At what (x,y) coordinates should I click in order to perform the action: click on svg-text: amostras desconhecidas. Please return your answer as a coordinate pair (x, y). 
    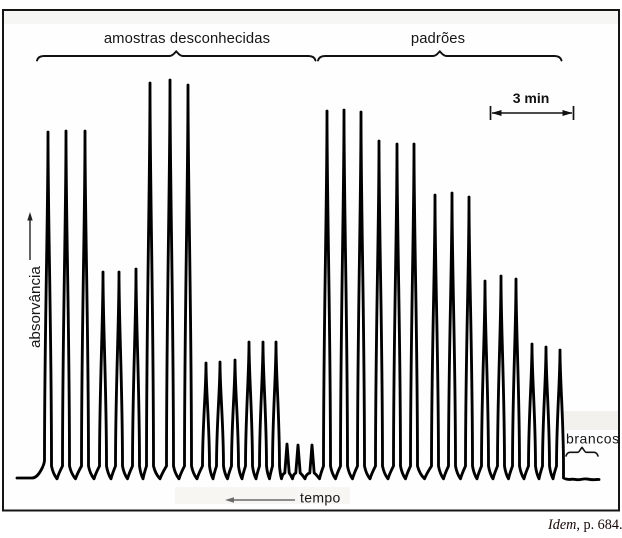
    Looking at the image, I should click on (187, 39).